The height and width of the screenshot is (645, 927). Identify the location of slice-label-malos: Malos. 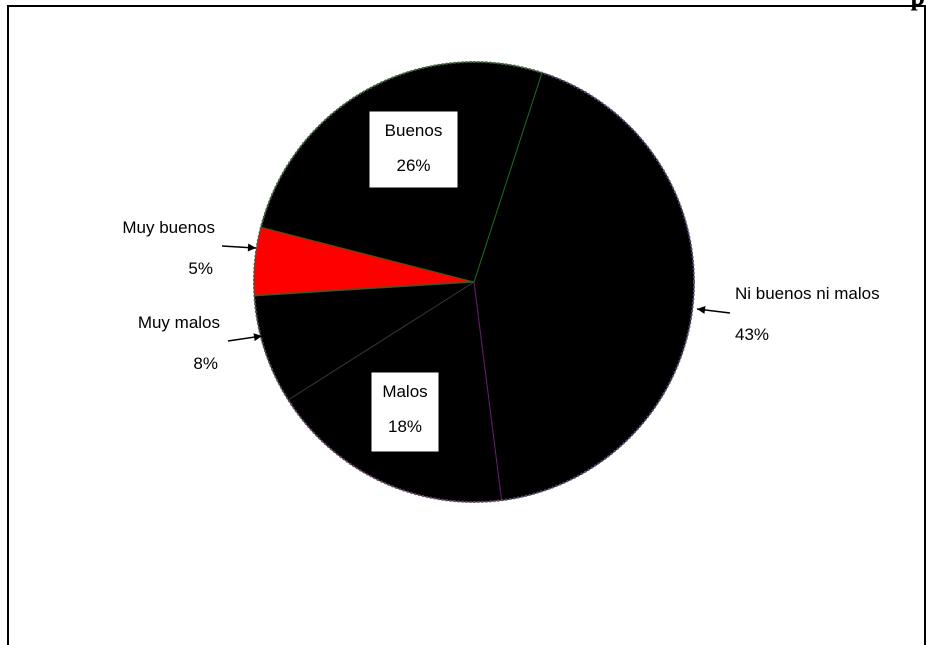
(404, 391).